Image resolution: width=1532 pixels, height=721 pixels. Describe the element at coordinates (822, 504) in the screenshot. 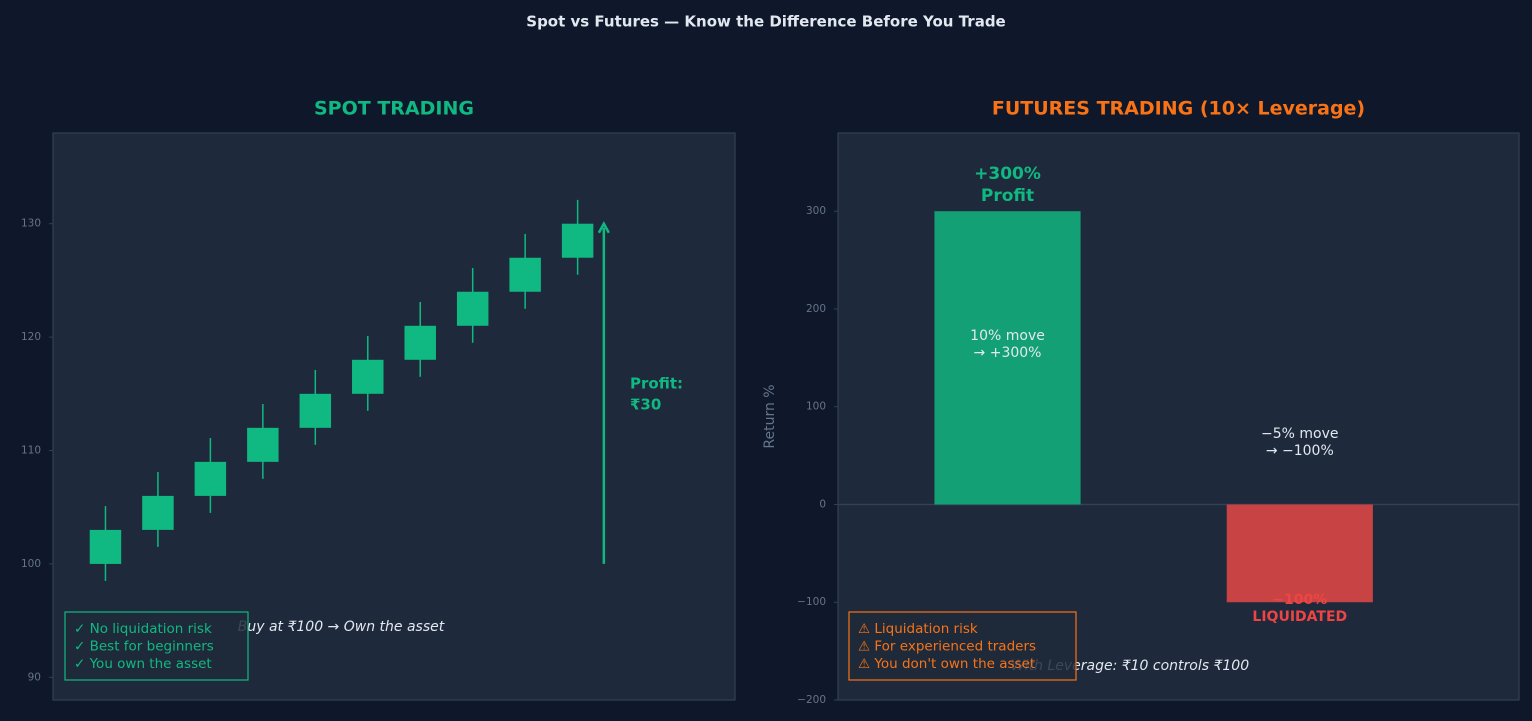

I see `y-tick-label: 0` at that location.